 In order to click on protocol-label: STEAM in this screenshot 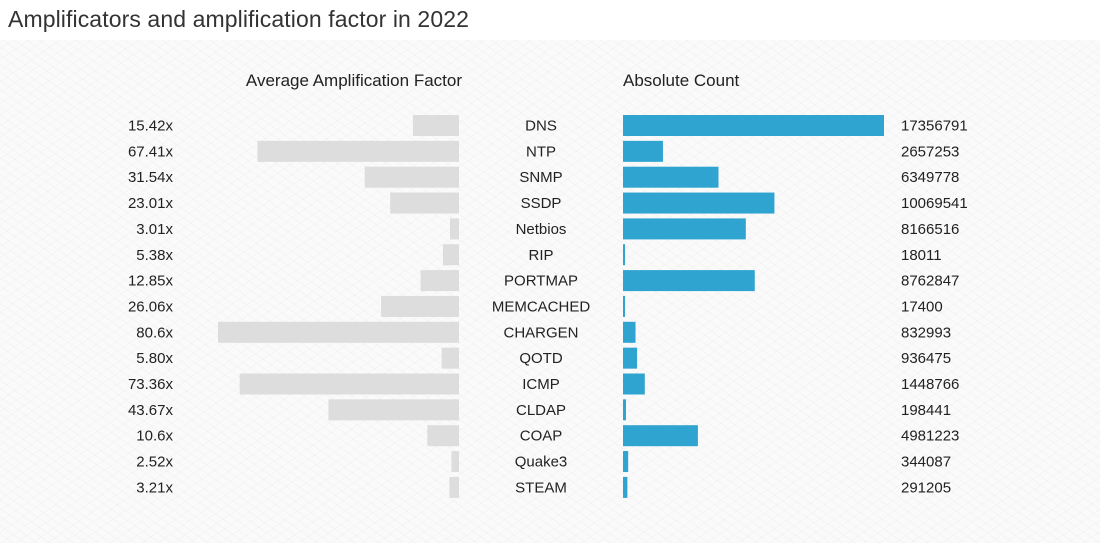, I will do `click(541, 487)`.